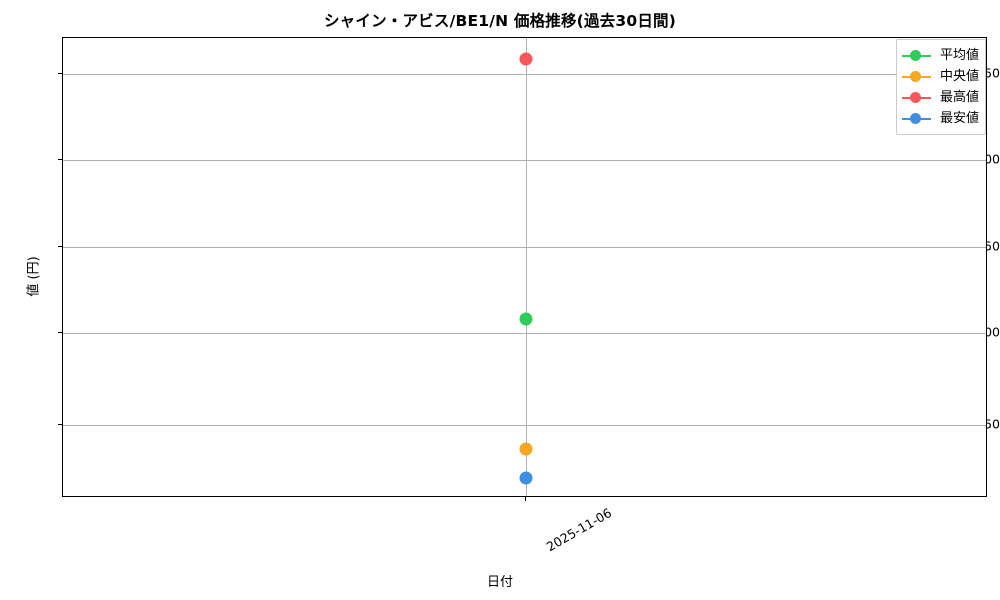 This screenshot has height=600, width=1000. Describe the element at coordinates (526, 59) in the screenshot. I see `data-point-max` at that location.